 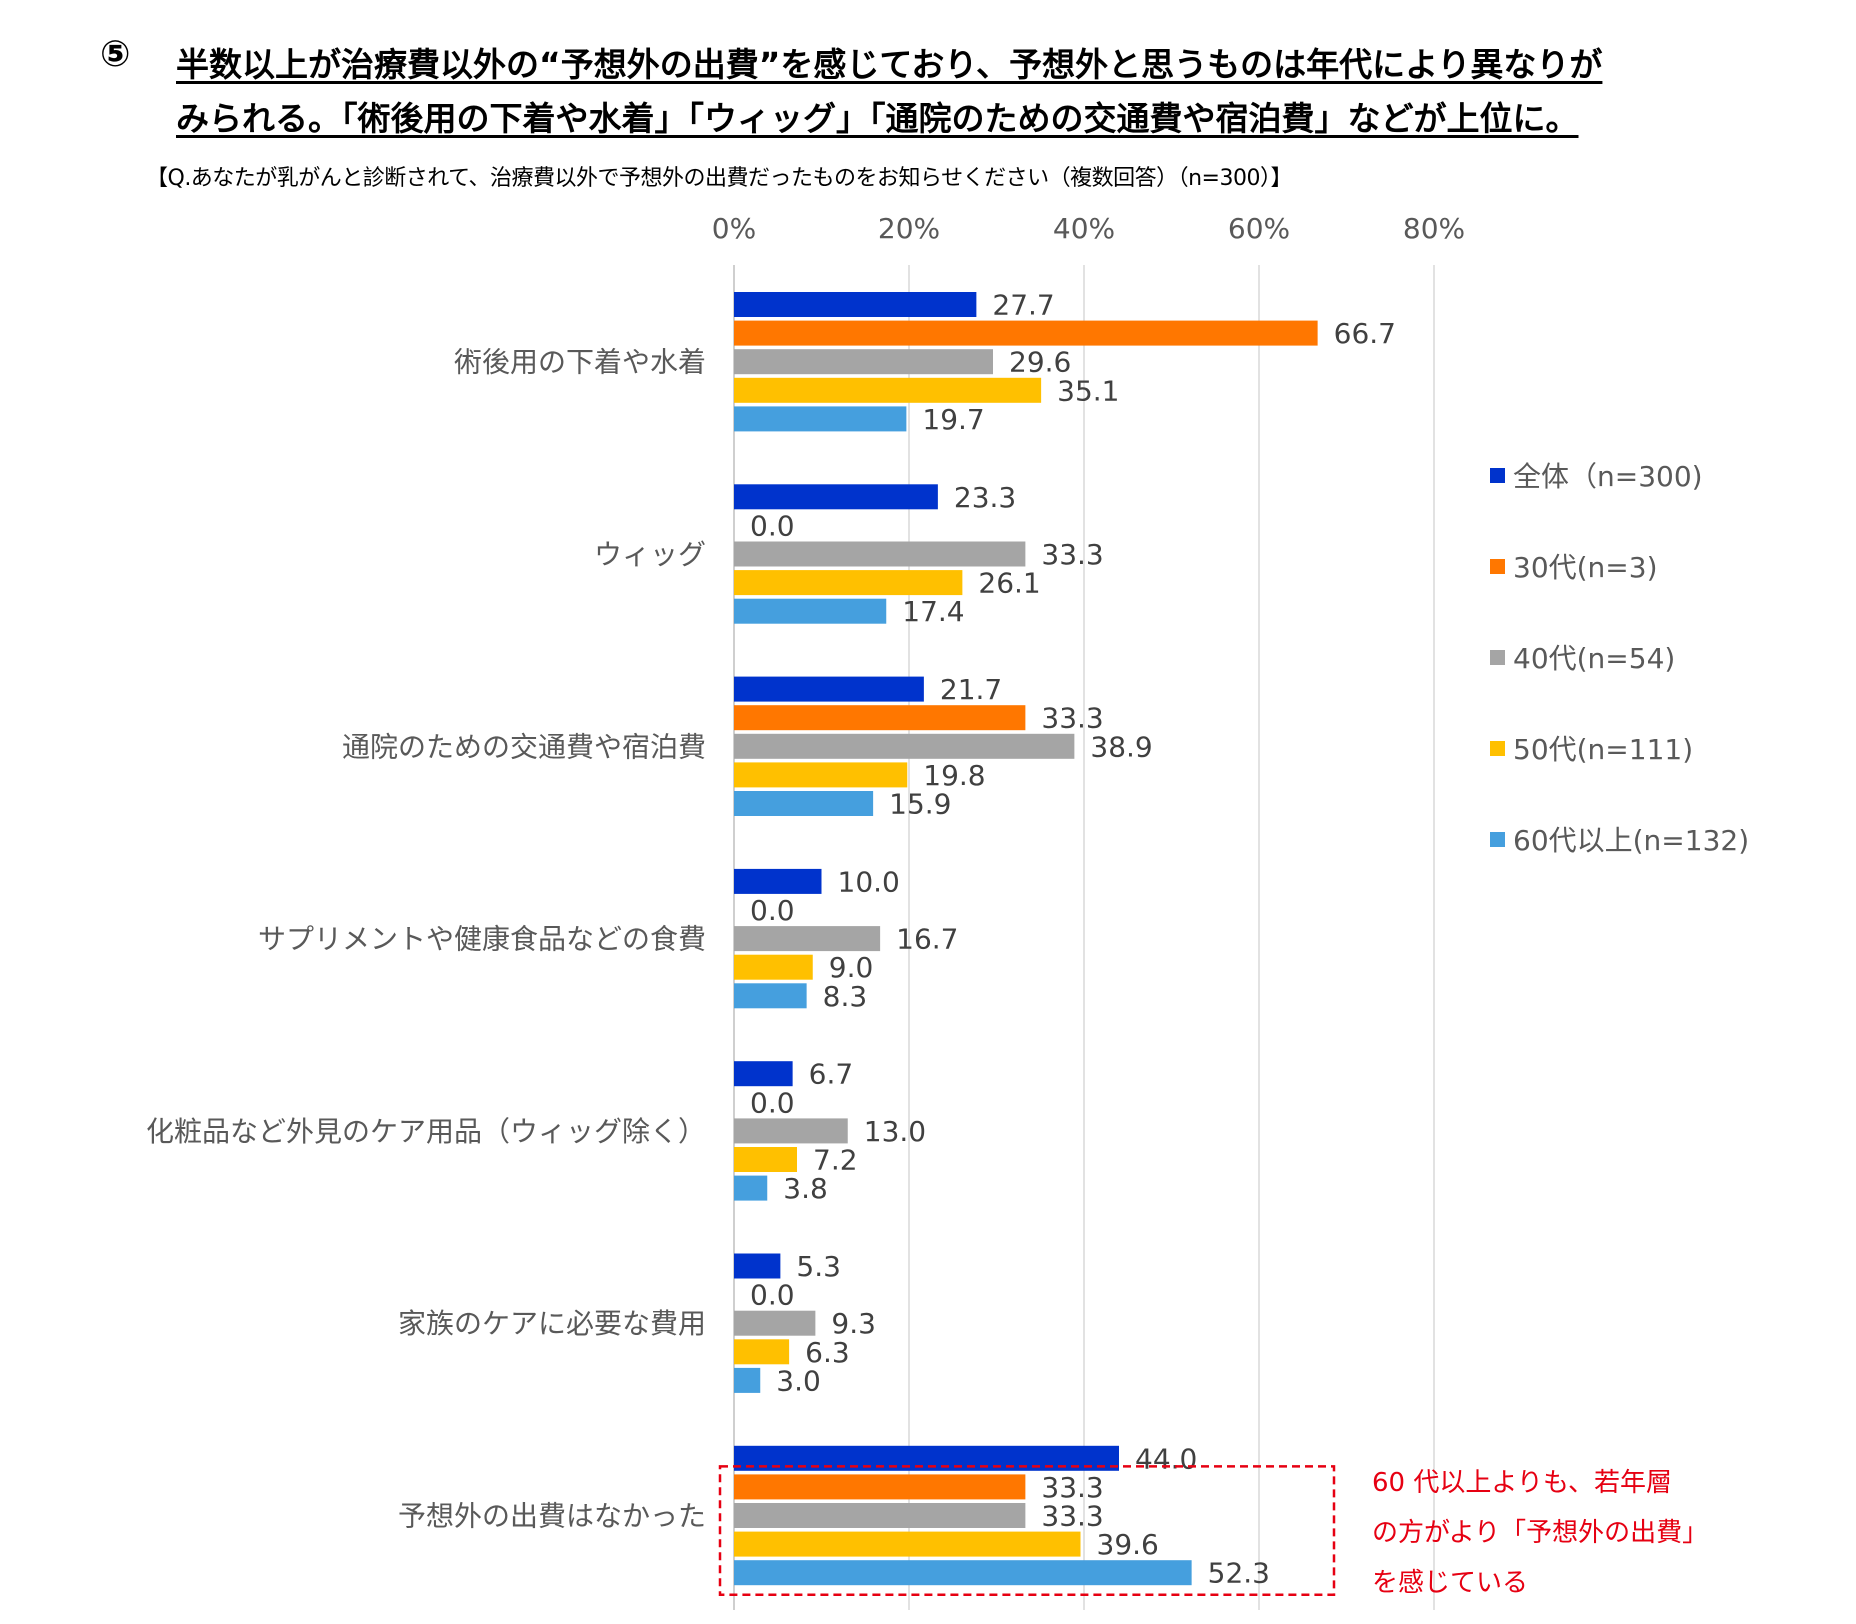 What do you see at coordinates (580, 362) in the screenshot?
I see `category-label: 術後用の下着や水着` at bounding box center [580, 362].